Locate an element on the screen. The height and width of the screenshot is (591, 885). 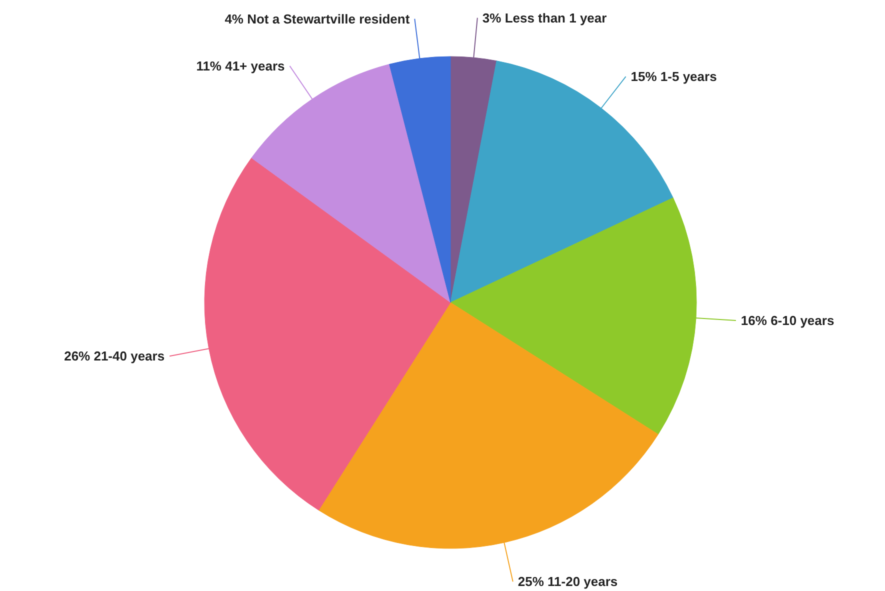
slice-label: 15% 1-5 years is located at coordinates (673, 76).